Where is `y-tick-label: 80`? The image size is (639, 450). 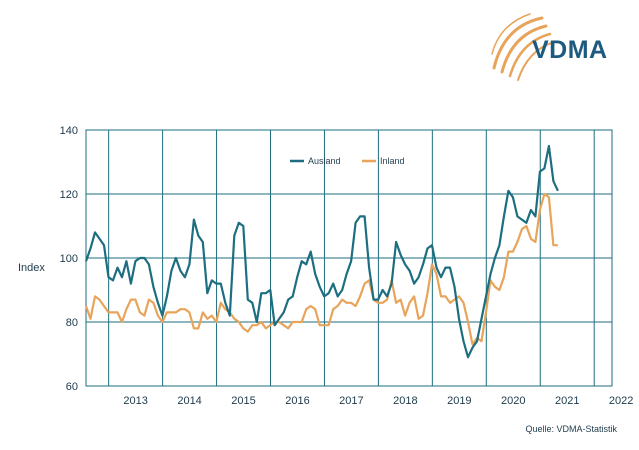
y-tick-label: 80 is located at coordinates (72, 323).